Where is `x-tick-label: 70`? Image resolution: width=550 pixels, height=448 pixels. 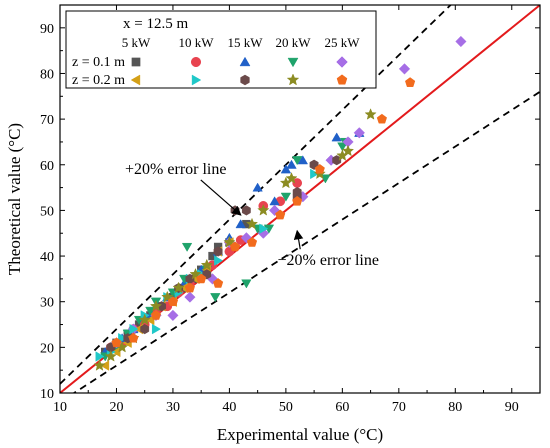 x-tick-label: 70 is located at coordinates (399, 407).